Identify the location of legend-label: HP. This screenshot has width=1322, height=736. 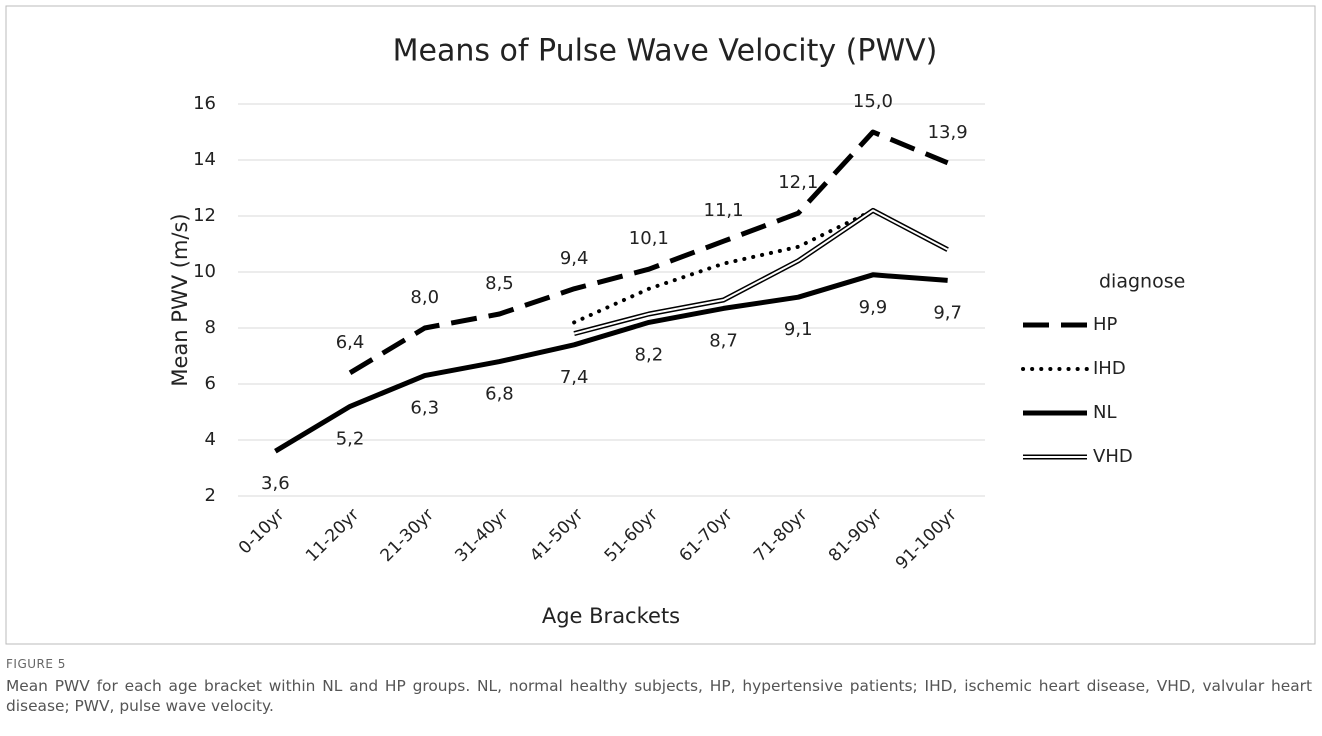
(1105, 324).